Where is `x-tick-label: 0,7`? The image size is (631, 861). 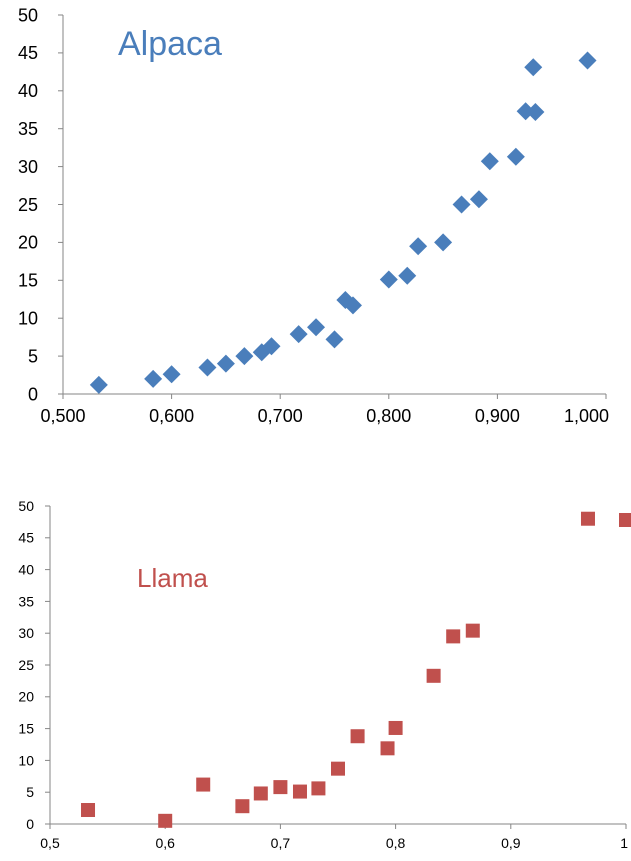
x-tick-label: 0,7 is located at coordinates (281, 843).